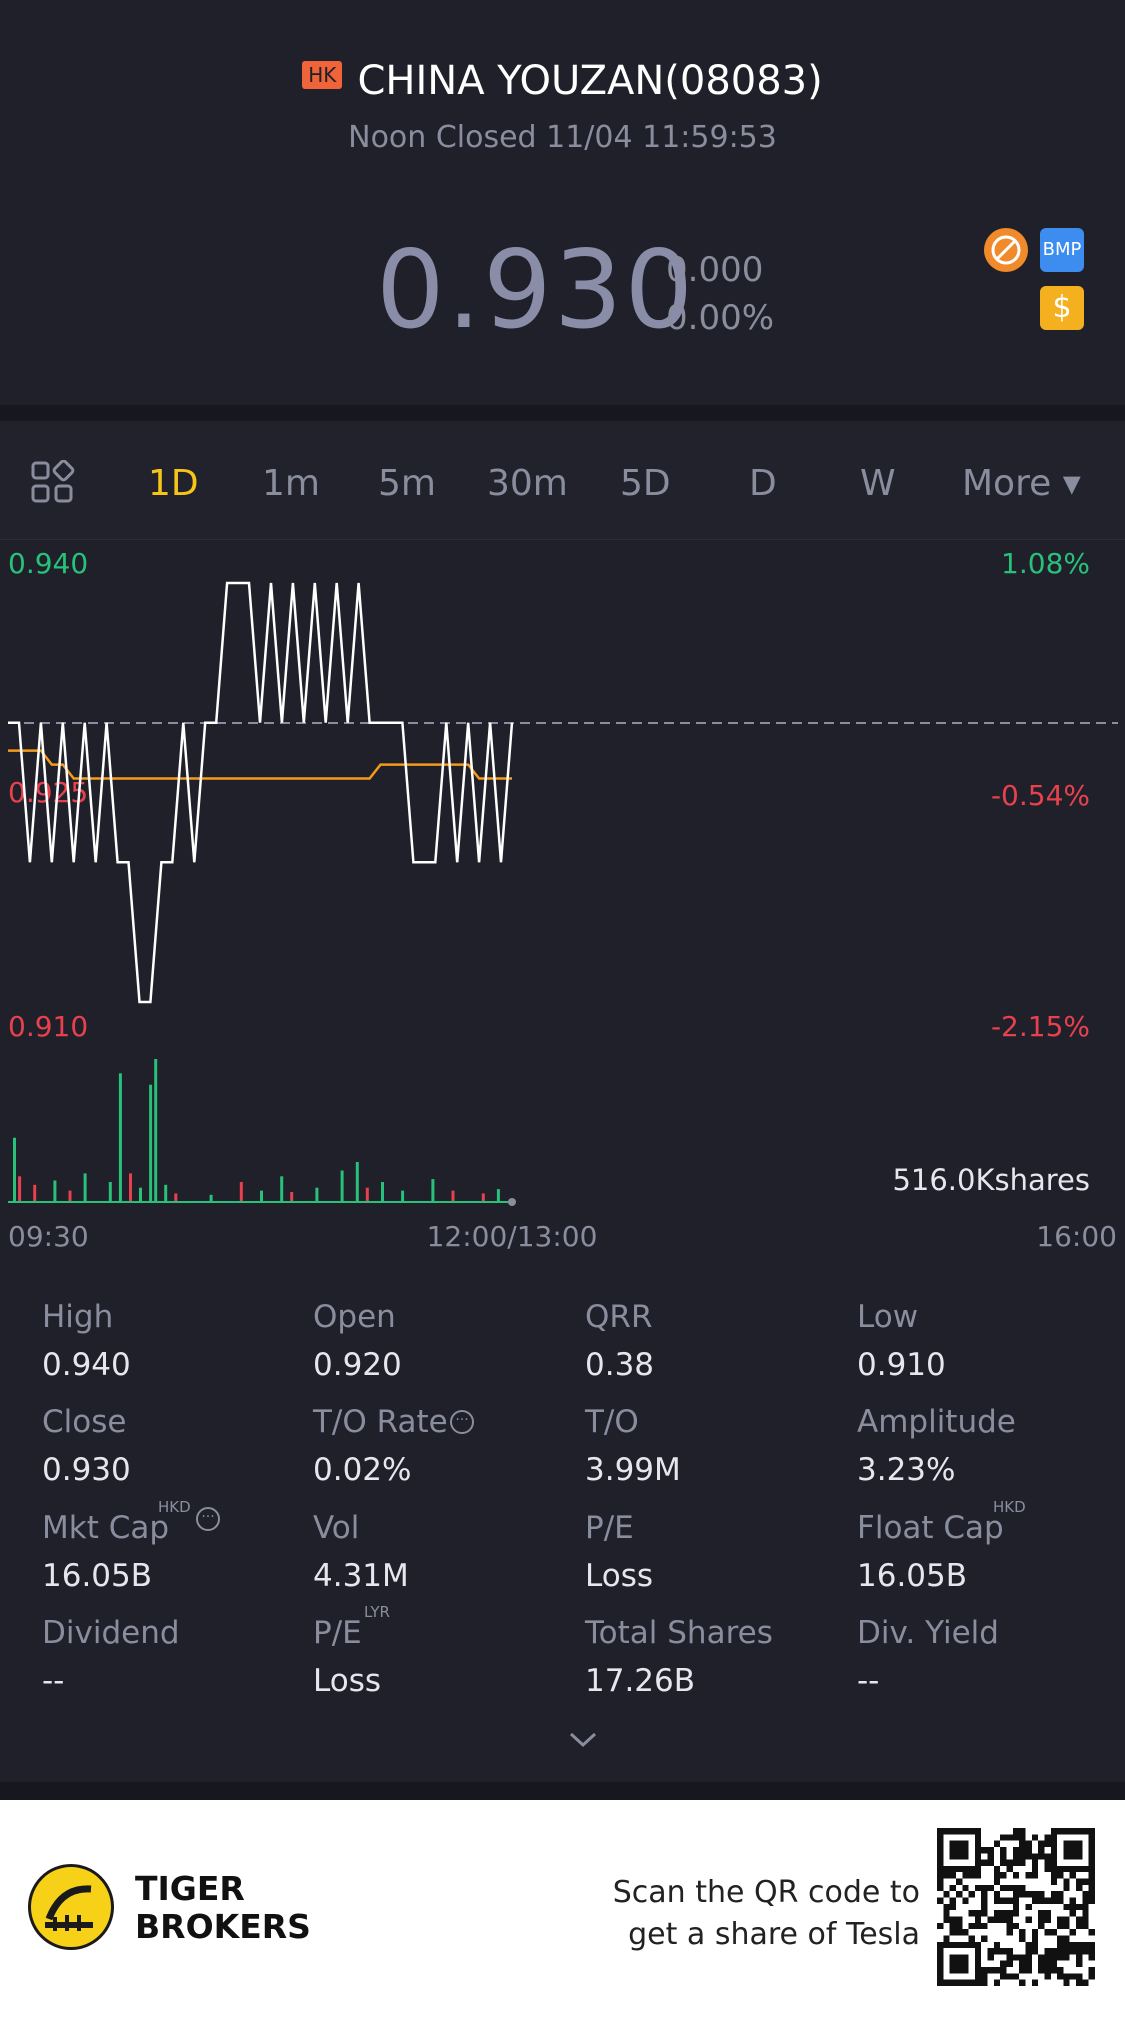  Describe the element at coordinates (407, 483) in the screenshot. I see `tab-5m: 5m` at that location.